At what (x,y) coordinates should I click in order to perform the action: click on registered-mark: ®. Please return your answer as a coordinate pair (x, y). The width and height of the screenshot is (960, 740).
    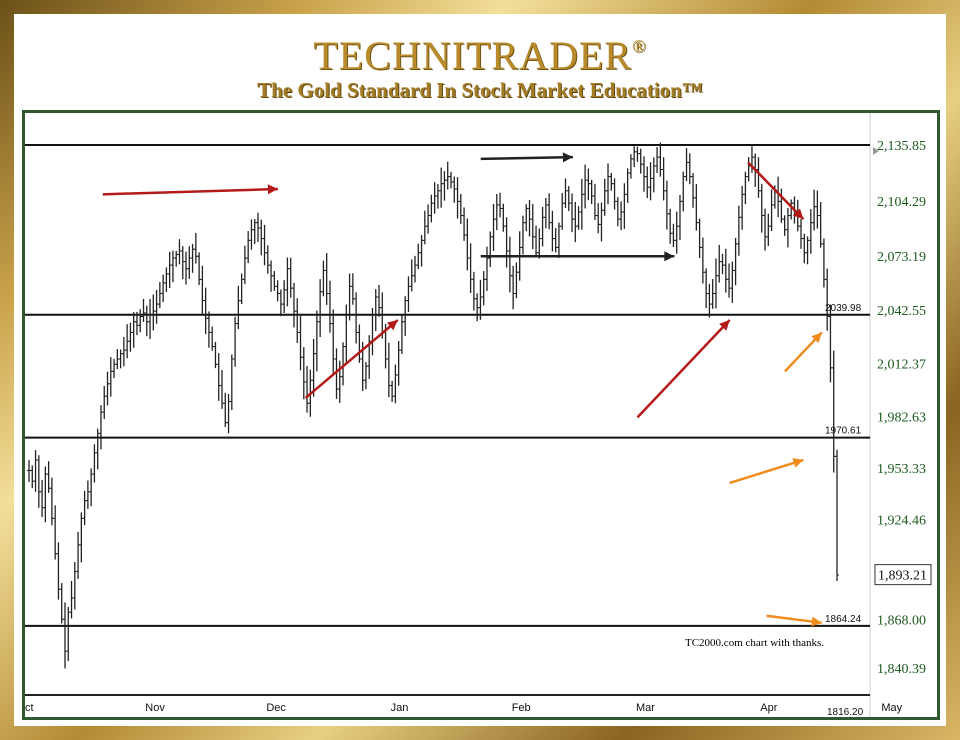
    Looking at the image, I should click on (639, 46).